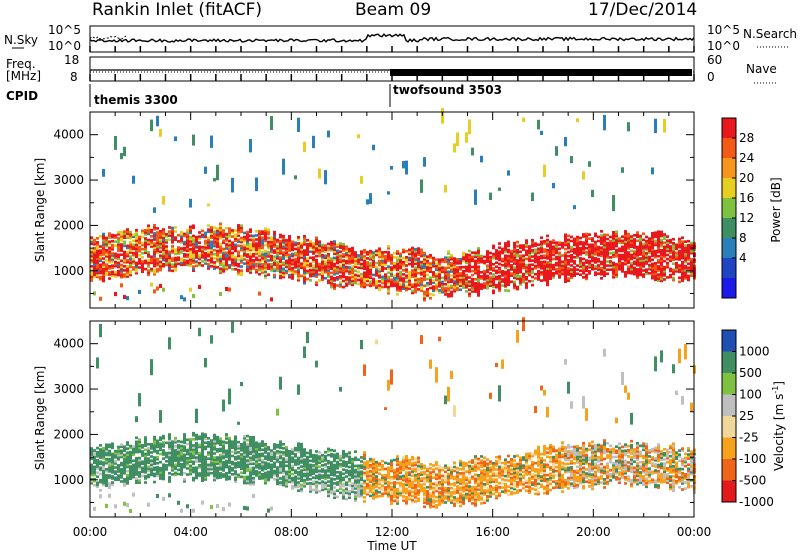 This screenshot has height=554, width=800. I want to click on colorbar-tick-label: 20, so click(746, 178).